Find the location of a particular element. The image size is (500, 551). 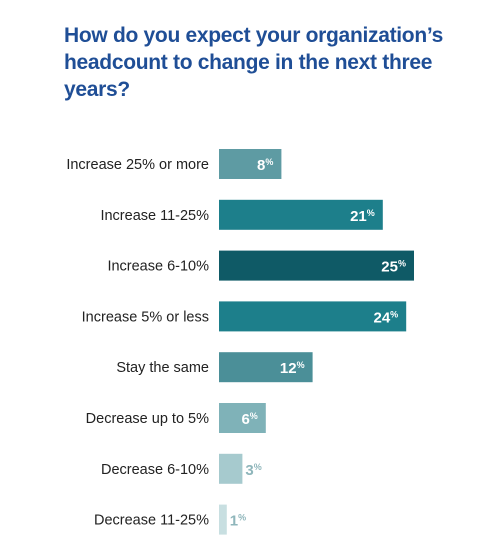

category-label: Increase 11-25% is located at coordinates (154, 216).